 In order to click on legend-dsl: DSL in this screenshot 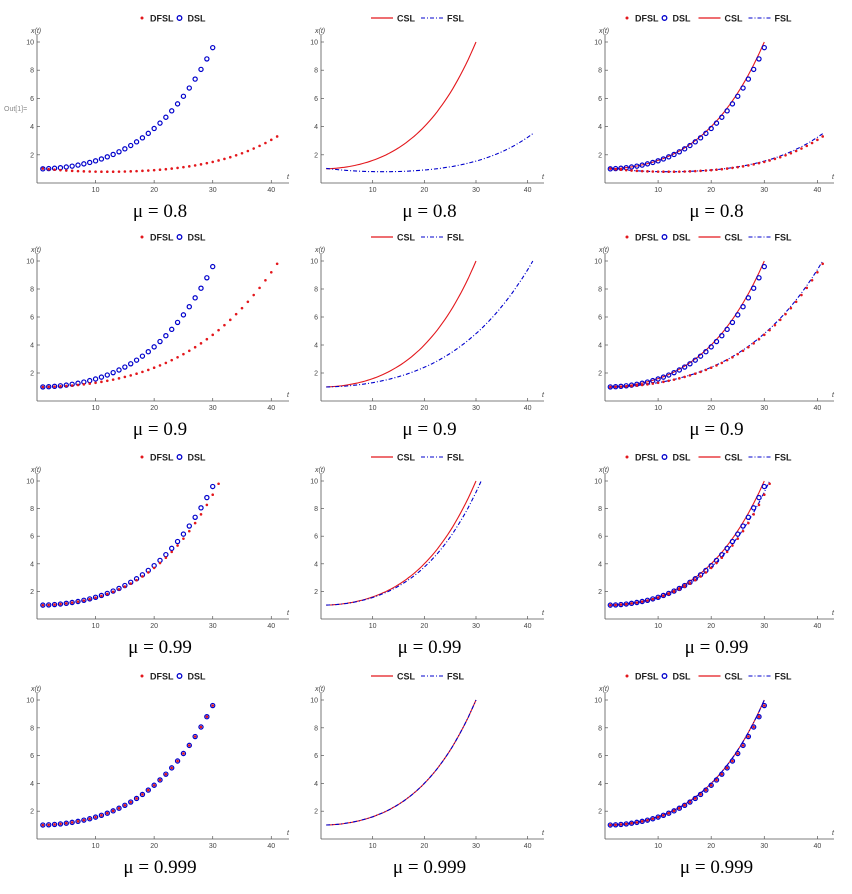, I will do `click(191, 19)`.